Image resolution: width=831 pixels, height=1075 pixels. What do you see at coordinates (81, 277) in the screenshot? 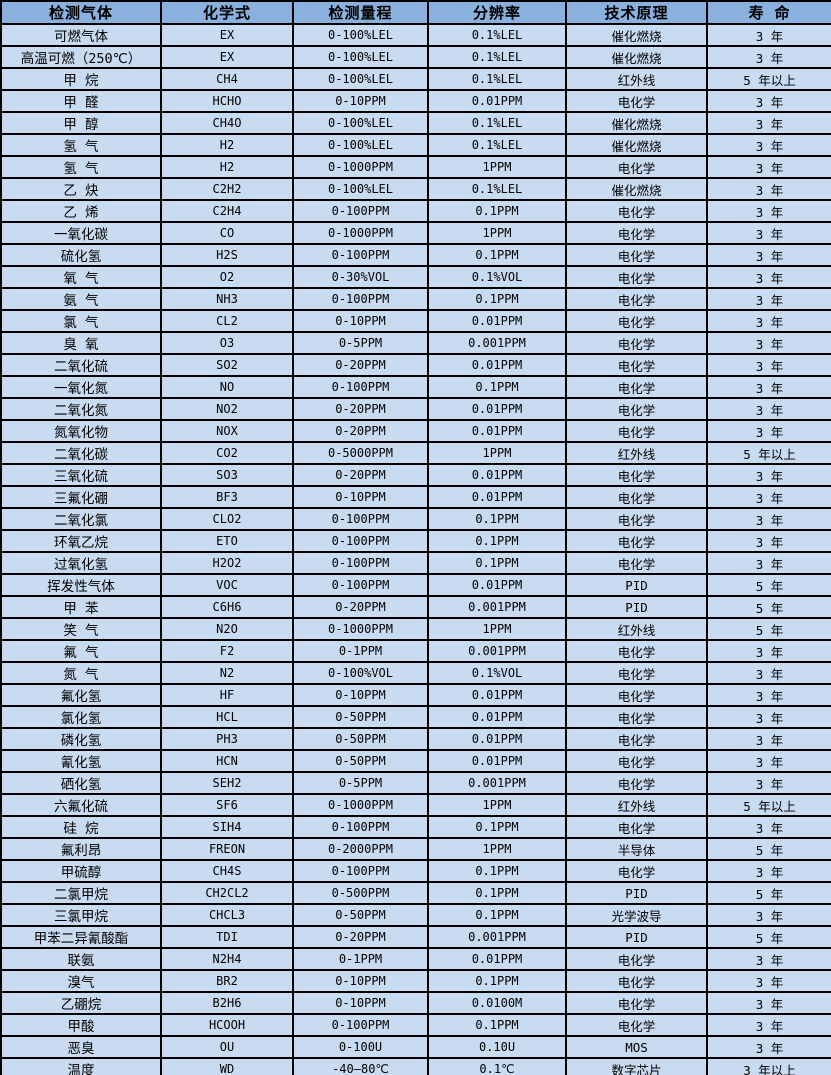
I see `cell-gas-name: 氧 气` at bounding box center [81, 277].